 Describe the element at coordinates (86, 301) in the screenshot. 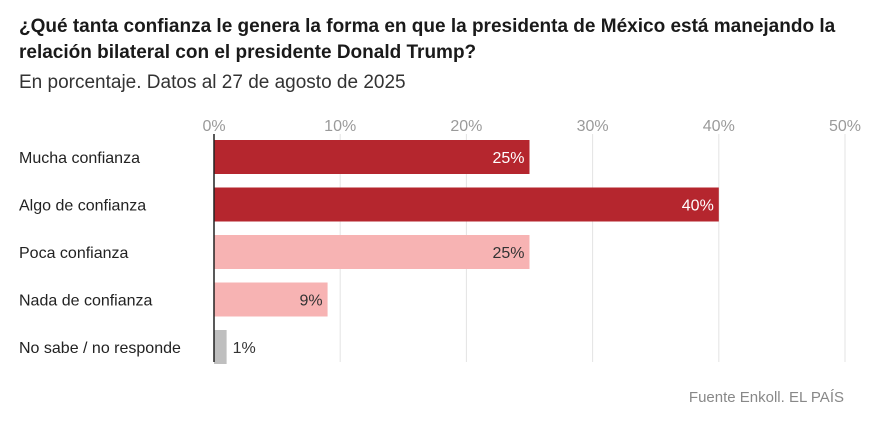

I see `category-label: Nada de confianza` at that location.